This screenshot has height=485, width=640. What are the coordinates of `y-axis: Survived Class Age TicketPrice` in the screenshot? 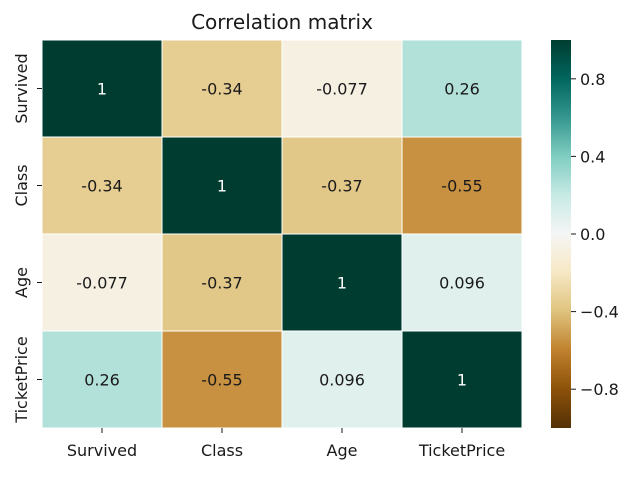 It's located at (27, 238).